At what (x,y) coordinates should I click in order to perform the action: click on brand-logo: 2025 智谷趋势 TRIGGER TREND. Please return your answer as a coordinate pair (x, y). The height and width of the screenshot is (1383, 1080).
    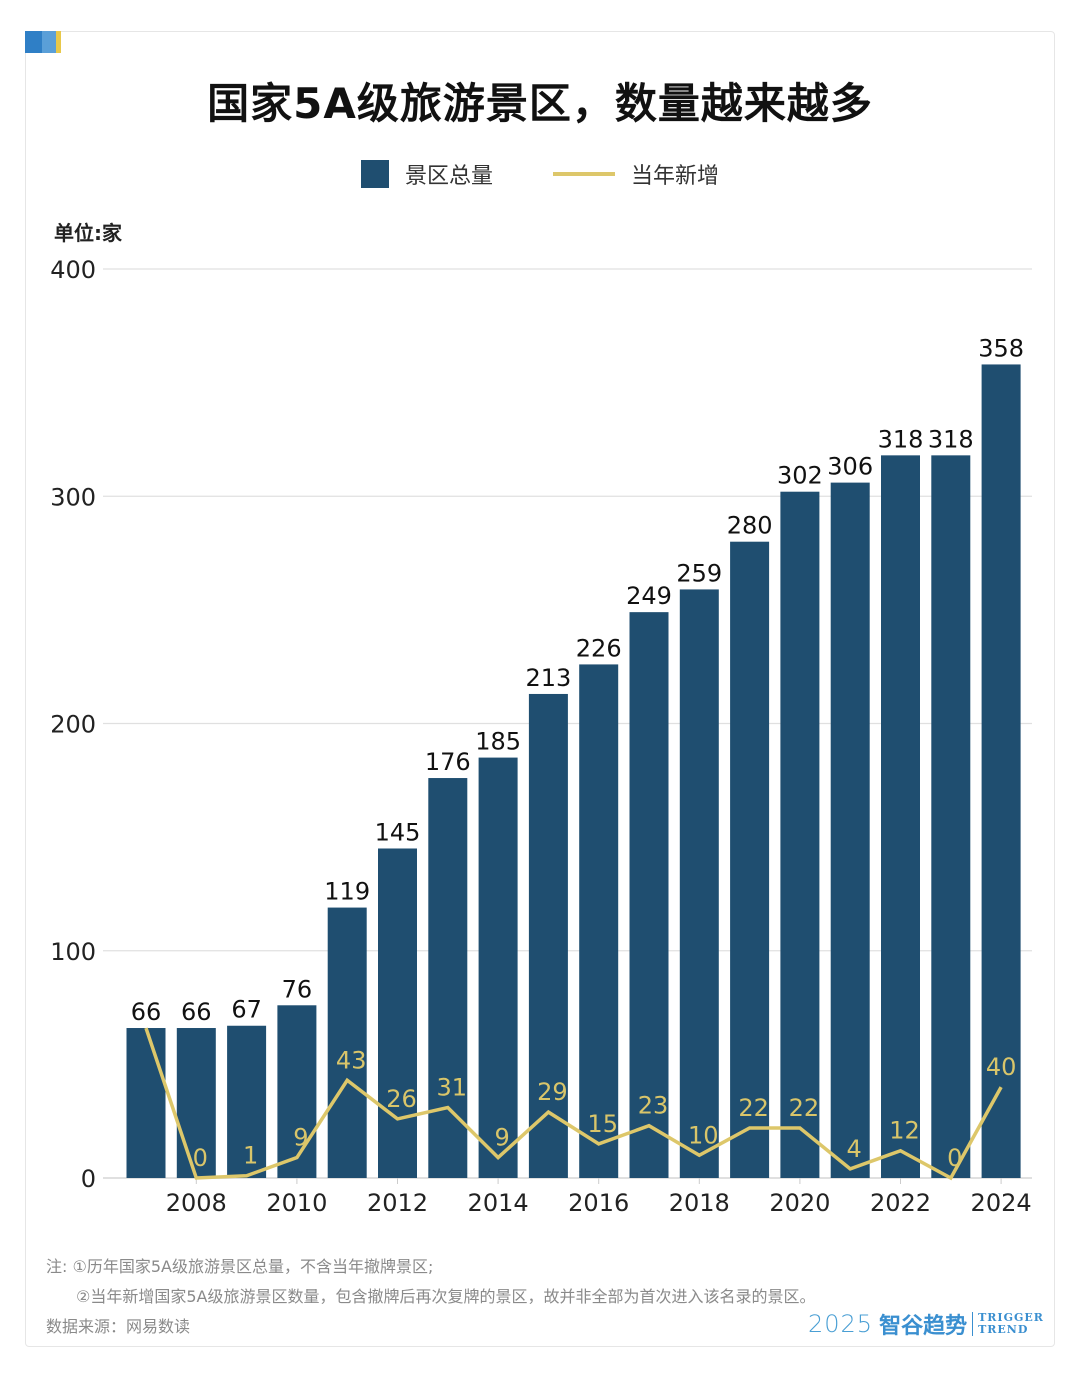
    Looking at the image, I should click on (926, 1324).